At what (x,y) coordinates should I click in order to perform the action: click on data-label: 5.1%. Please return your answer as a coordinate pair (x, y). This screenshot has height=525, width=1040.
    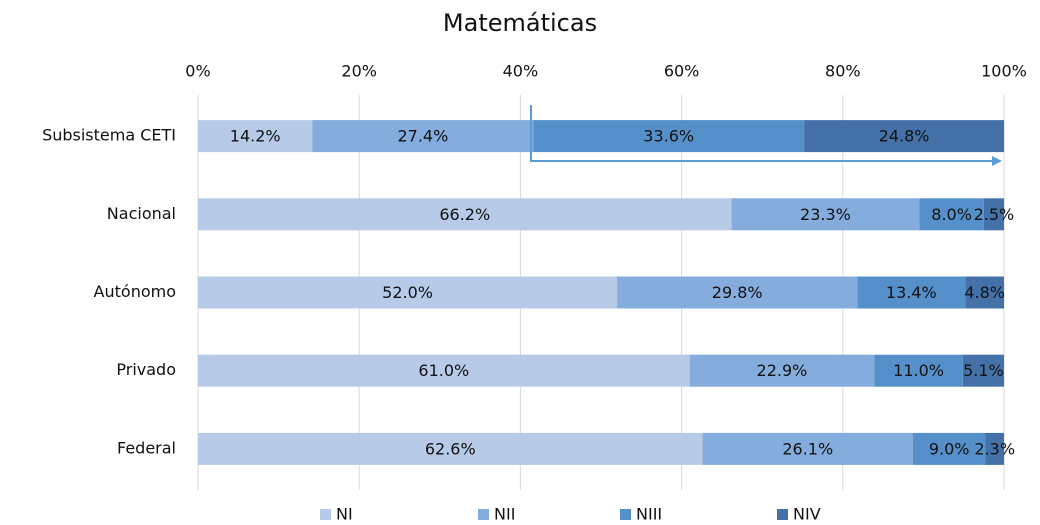
    Looking at the image, I should click on (983, 370).